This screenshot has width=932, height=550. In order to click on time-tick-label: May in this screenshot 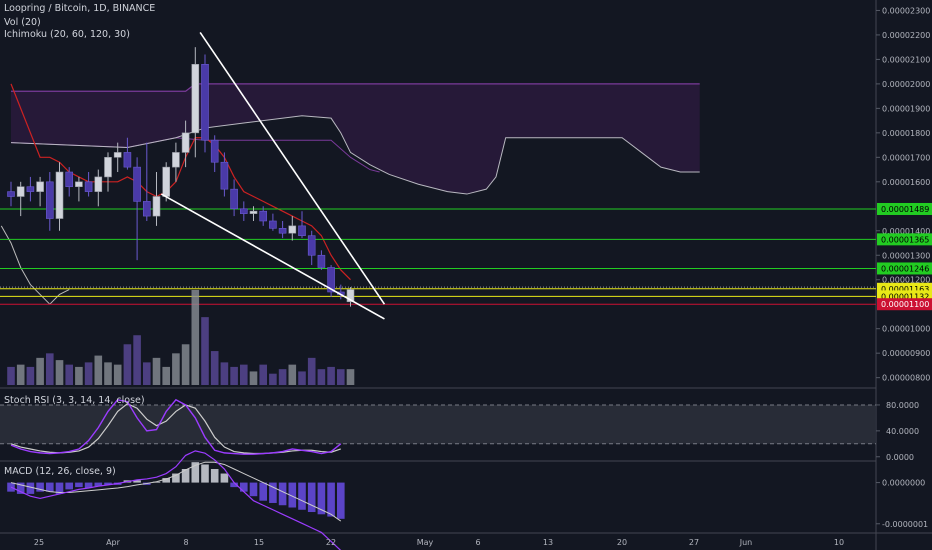, I will do `click(425, 542)`.